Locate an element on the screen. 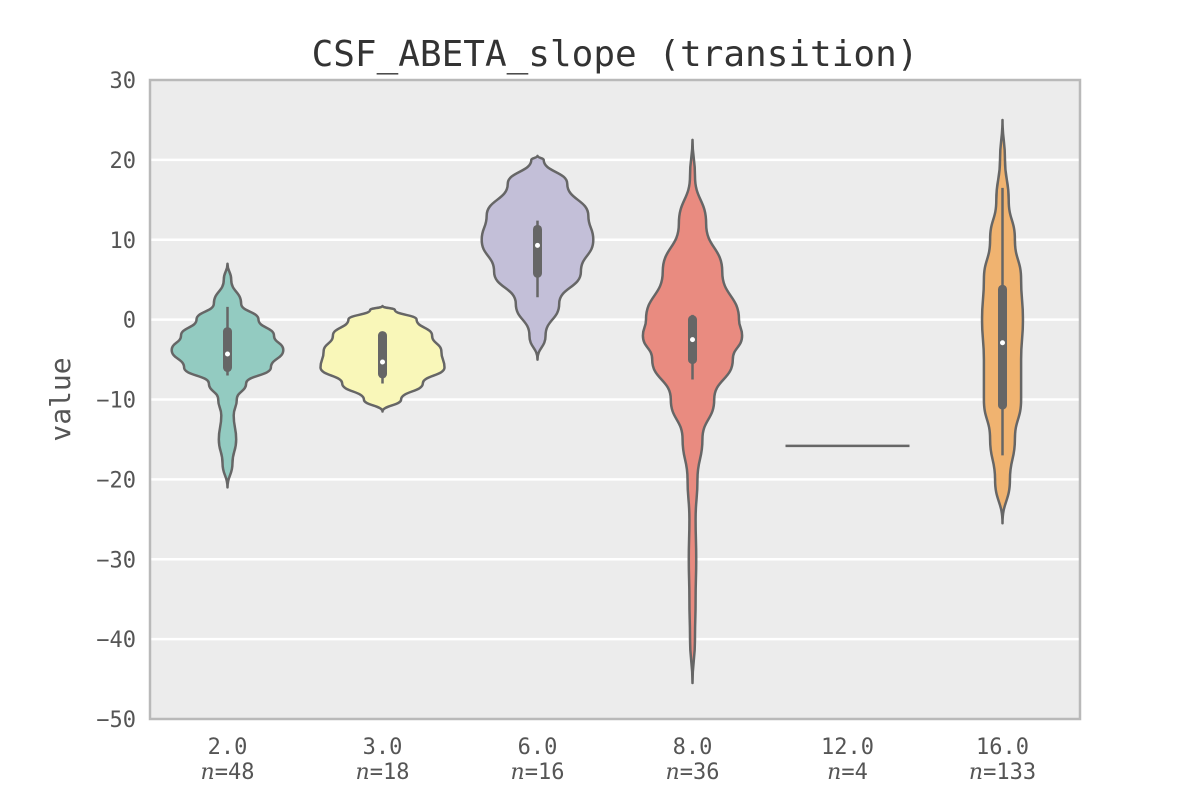 This screenshot has height=800, width=1200. y-tick-label: 30 is located at coordinates (123, 81).